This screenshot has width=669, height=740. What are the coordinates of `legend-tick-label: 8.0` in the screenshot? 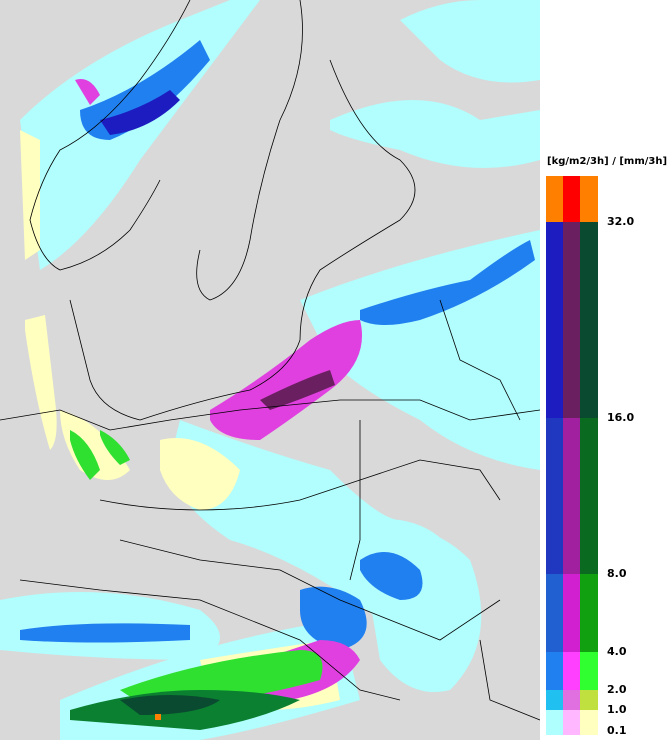 It's located at (617, 573).